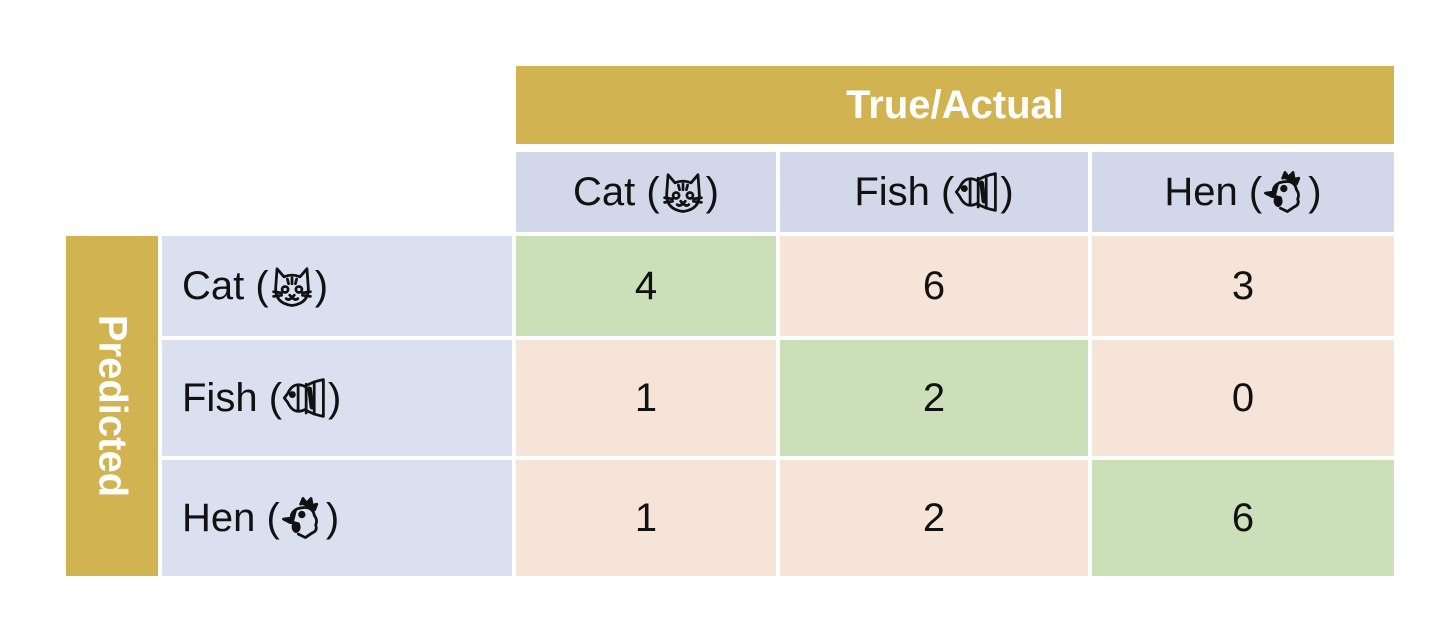  I want to click on cell-value: 3, so click(1243, 285).